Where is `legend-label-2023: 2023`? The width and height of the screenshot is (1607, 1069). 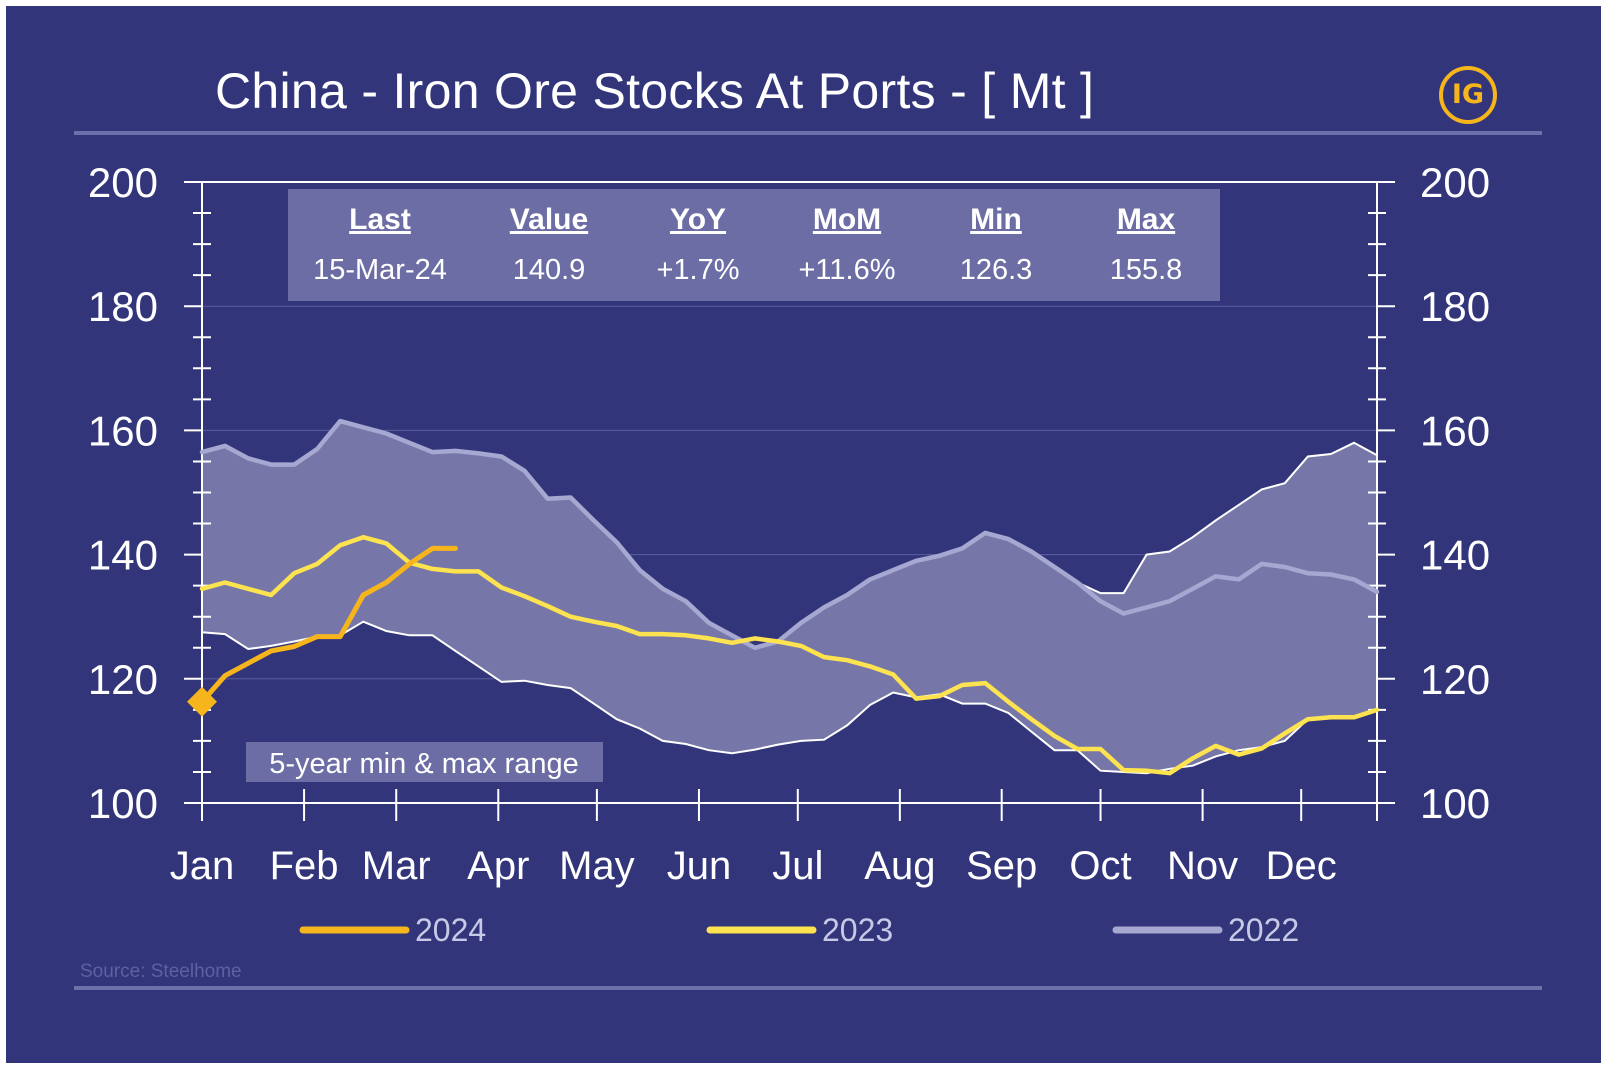 legend-label-2023: 2023 is located at coordinates (857, 930).